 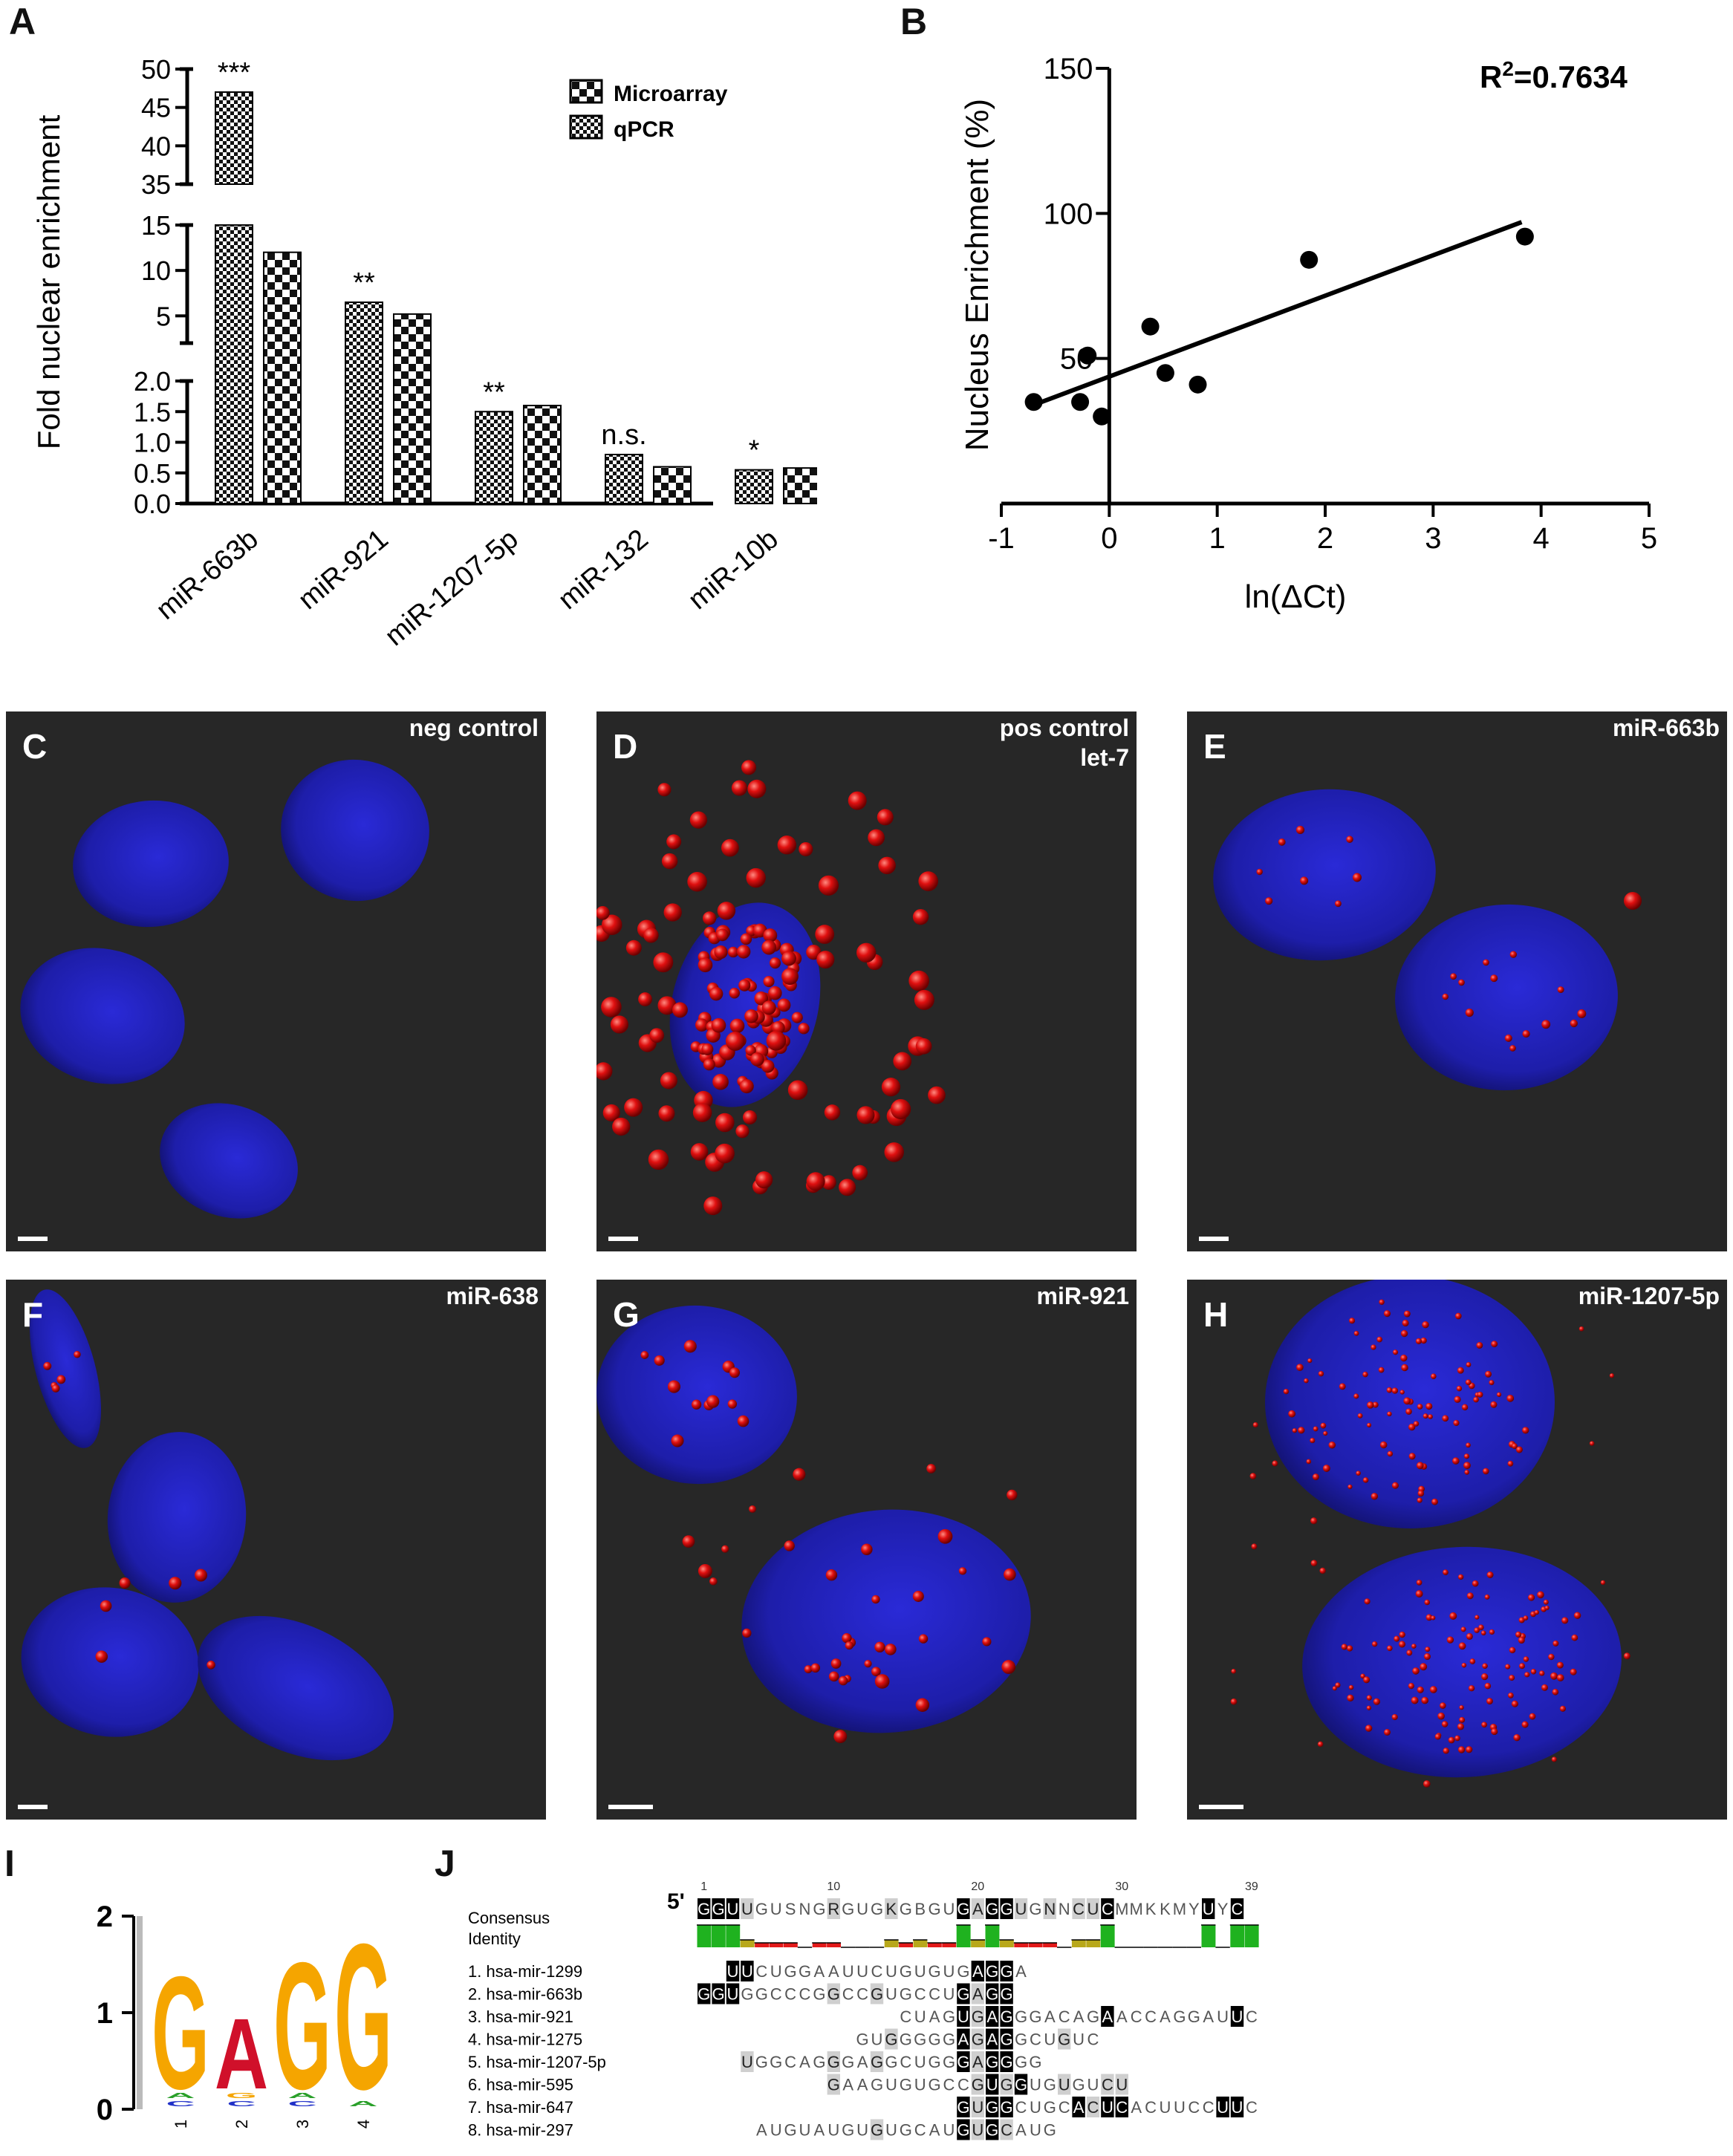 I want to click on sequence-name: 2. hsa-mir-663b, so click(x=525, y=1994).